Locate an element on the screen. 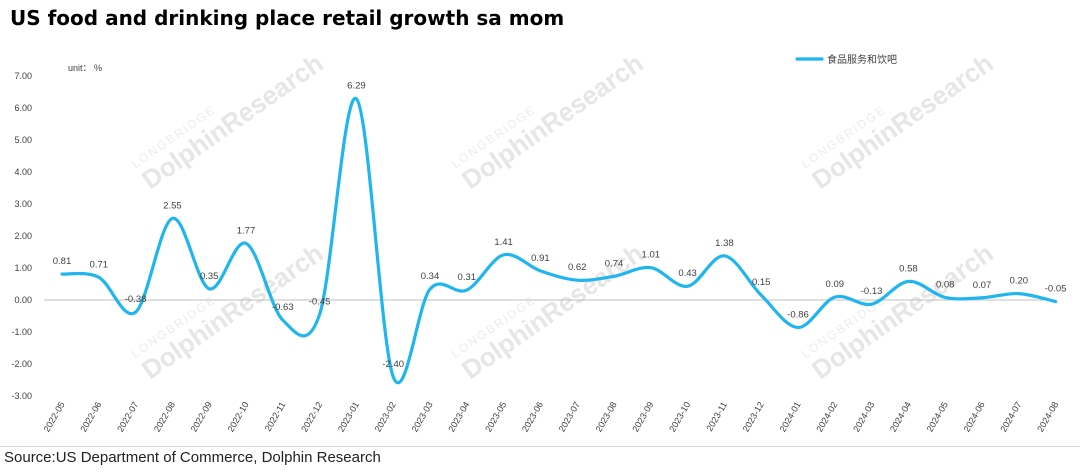 The image size is (1080, 473). data-label: 0.91 is located at coordinates (540, 258).